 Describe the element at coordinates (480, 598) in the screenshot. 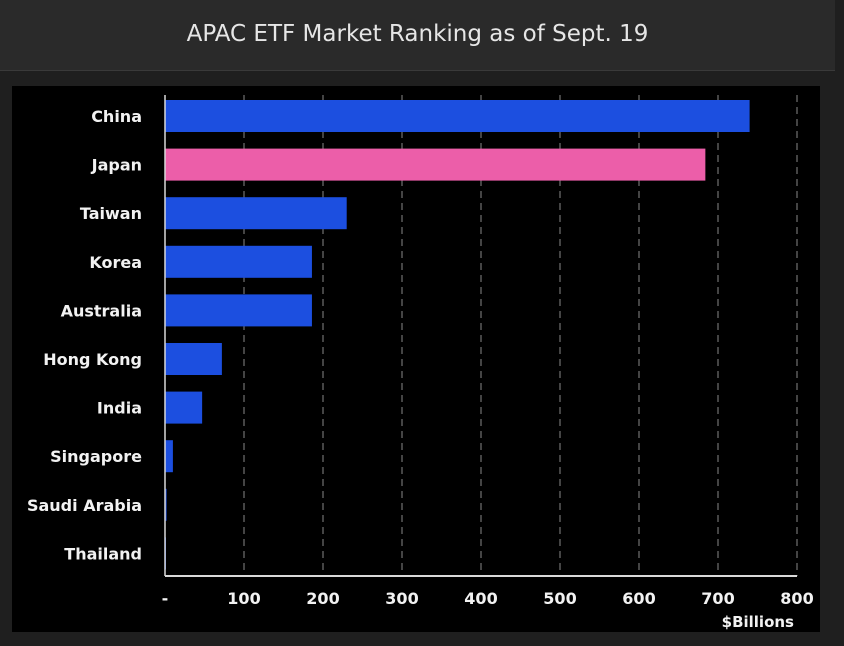

I see `x-tick-label-400: 400` at that location.